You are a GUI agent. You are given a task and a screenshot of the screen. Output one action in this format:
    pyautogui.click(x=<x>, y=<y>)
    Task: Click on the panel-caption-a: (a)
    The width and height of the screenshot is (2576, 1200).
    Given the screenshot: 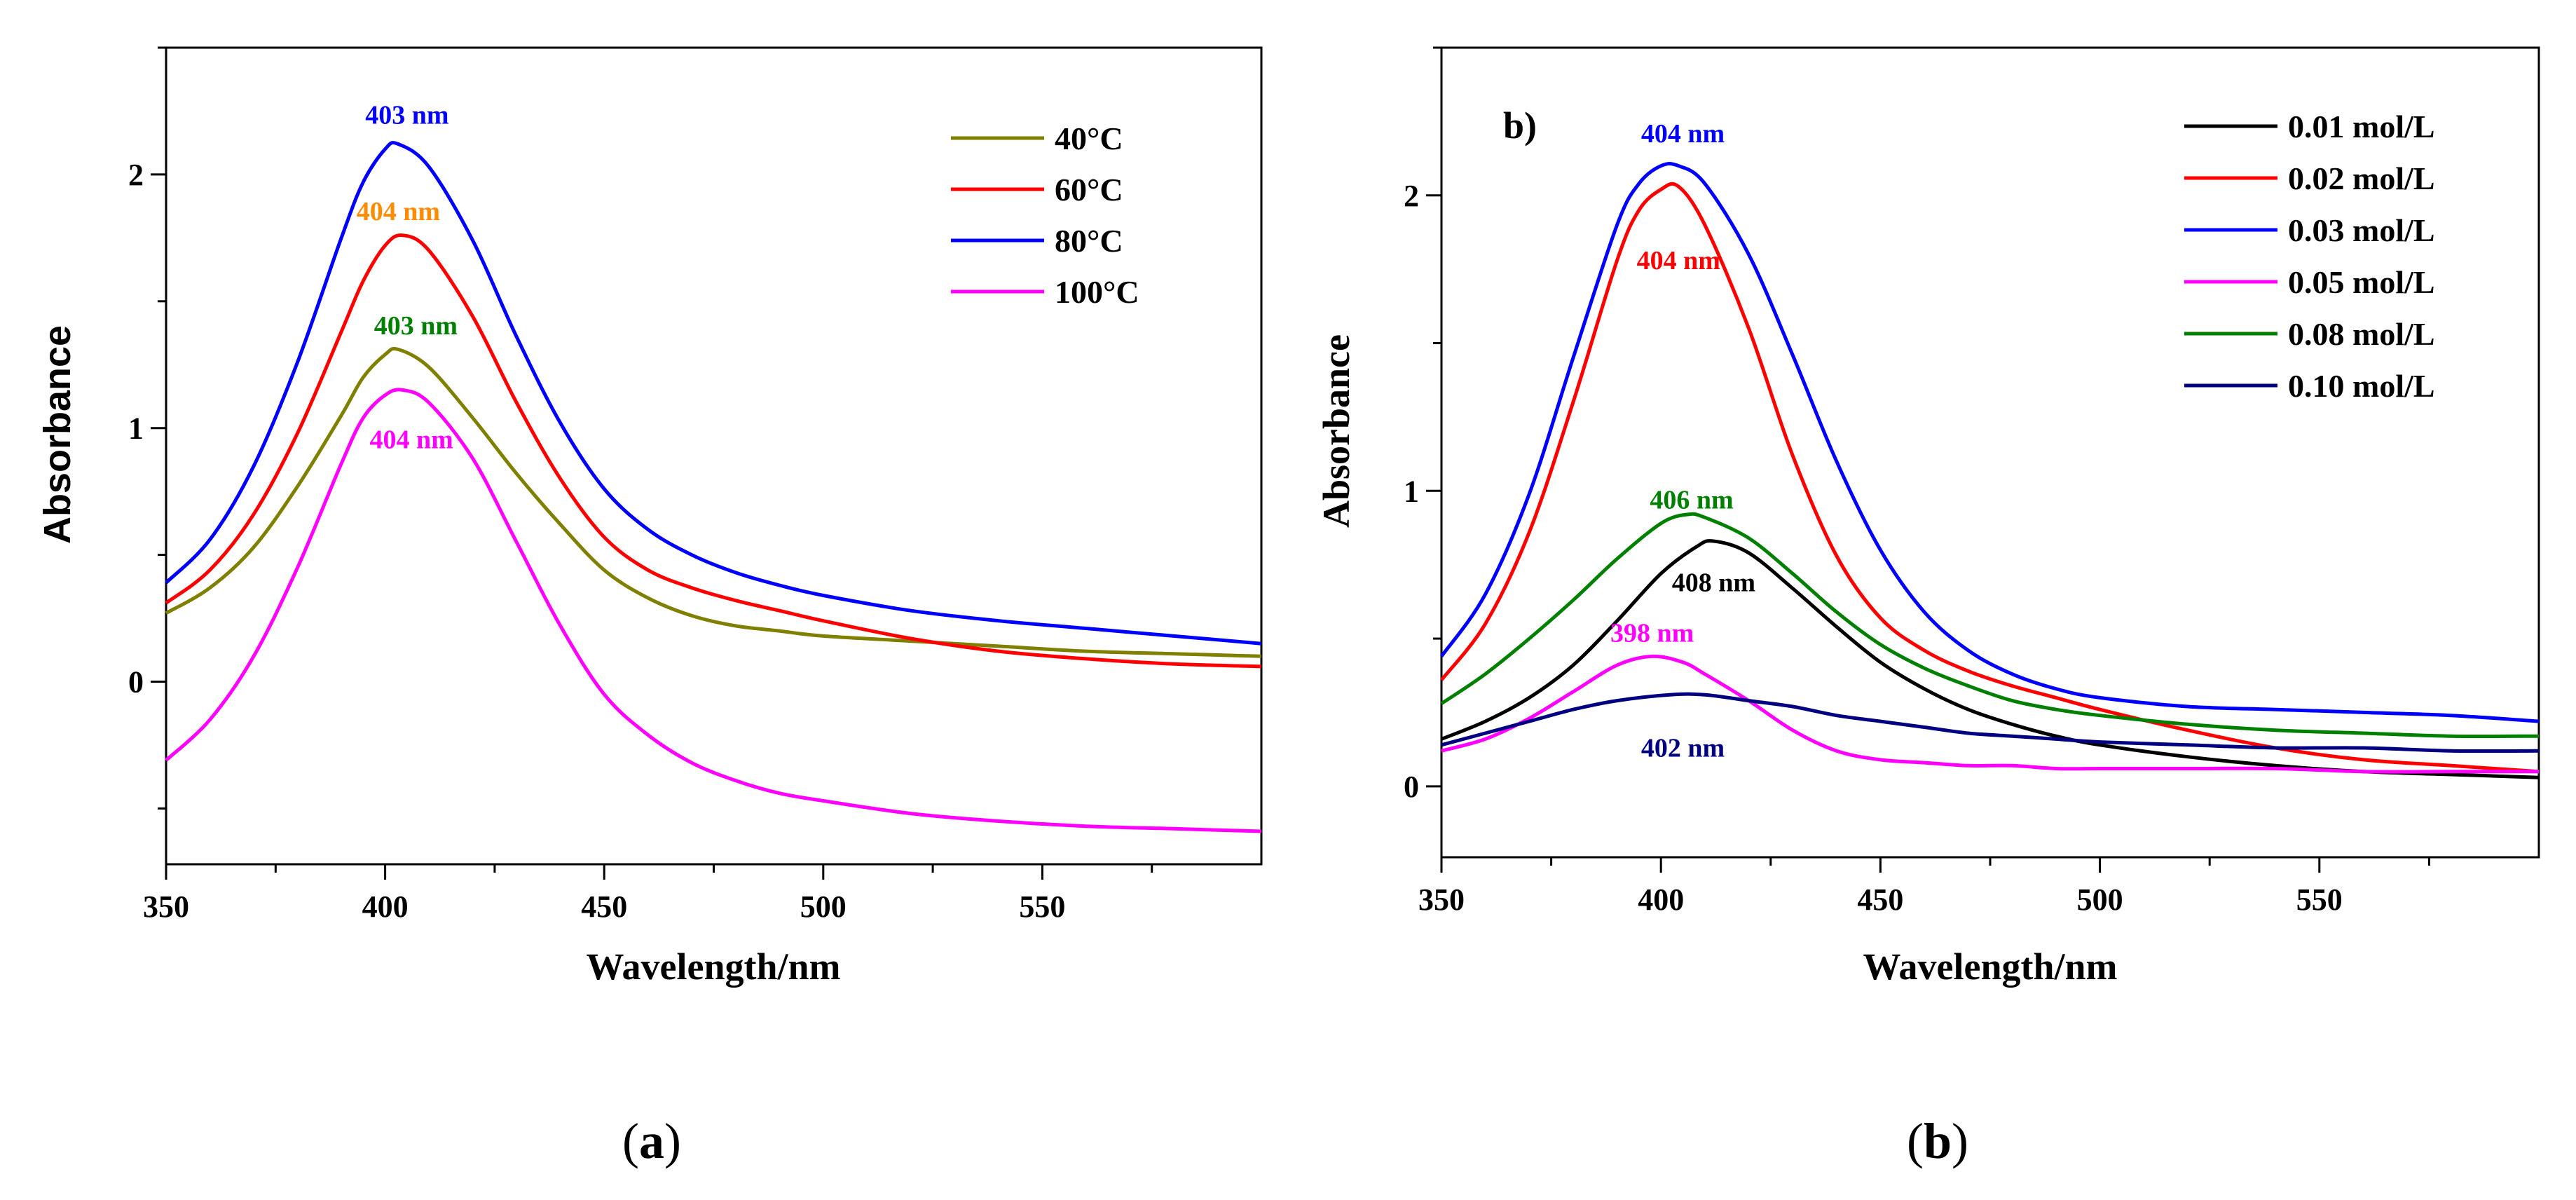 What is the action you would take?
    pyautogui.click(x=652, y=1141)
    